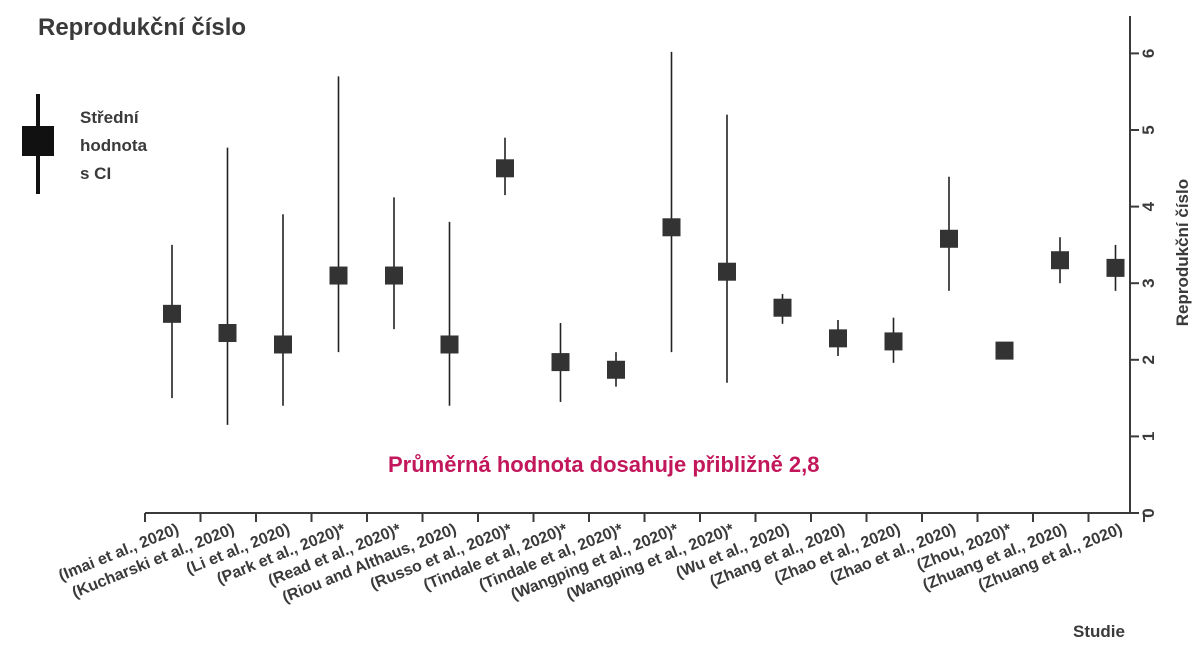  I want to click on y-axis-title: Reprodukční číslo, so click(1182, 252).